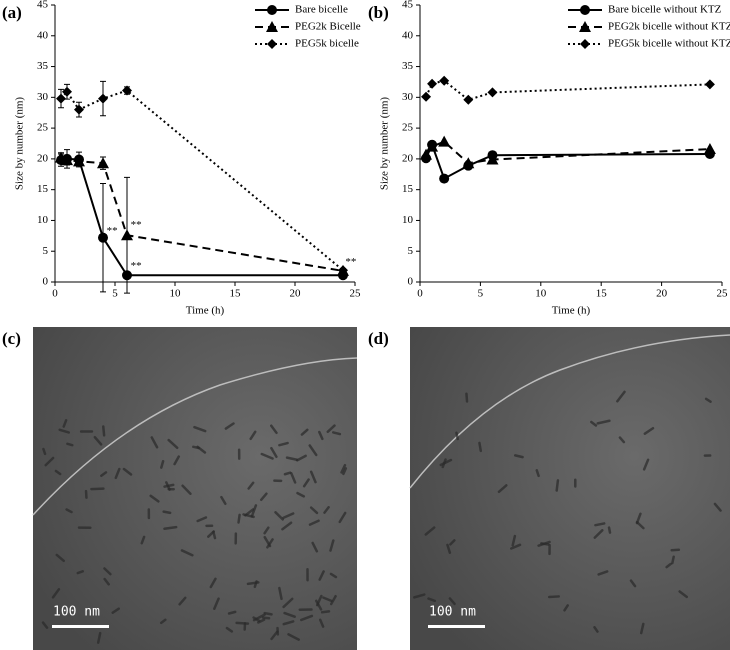 Image resolution: width=730 pixels, height=650 pixels. I want to click on y-axis-label: Size by number (nm), so click(20, 144).